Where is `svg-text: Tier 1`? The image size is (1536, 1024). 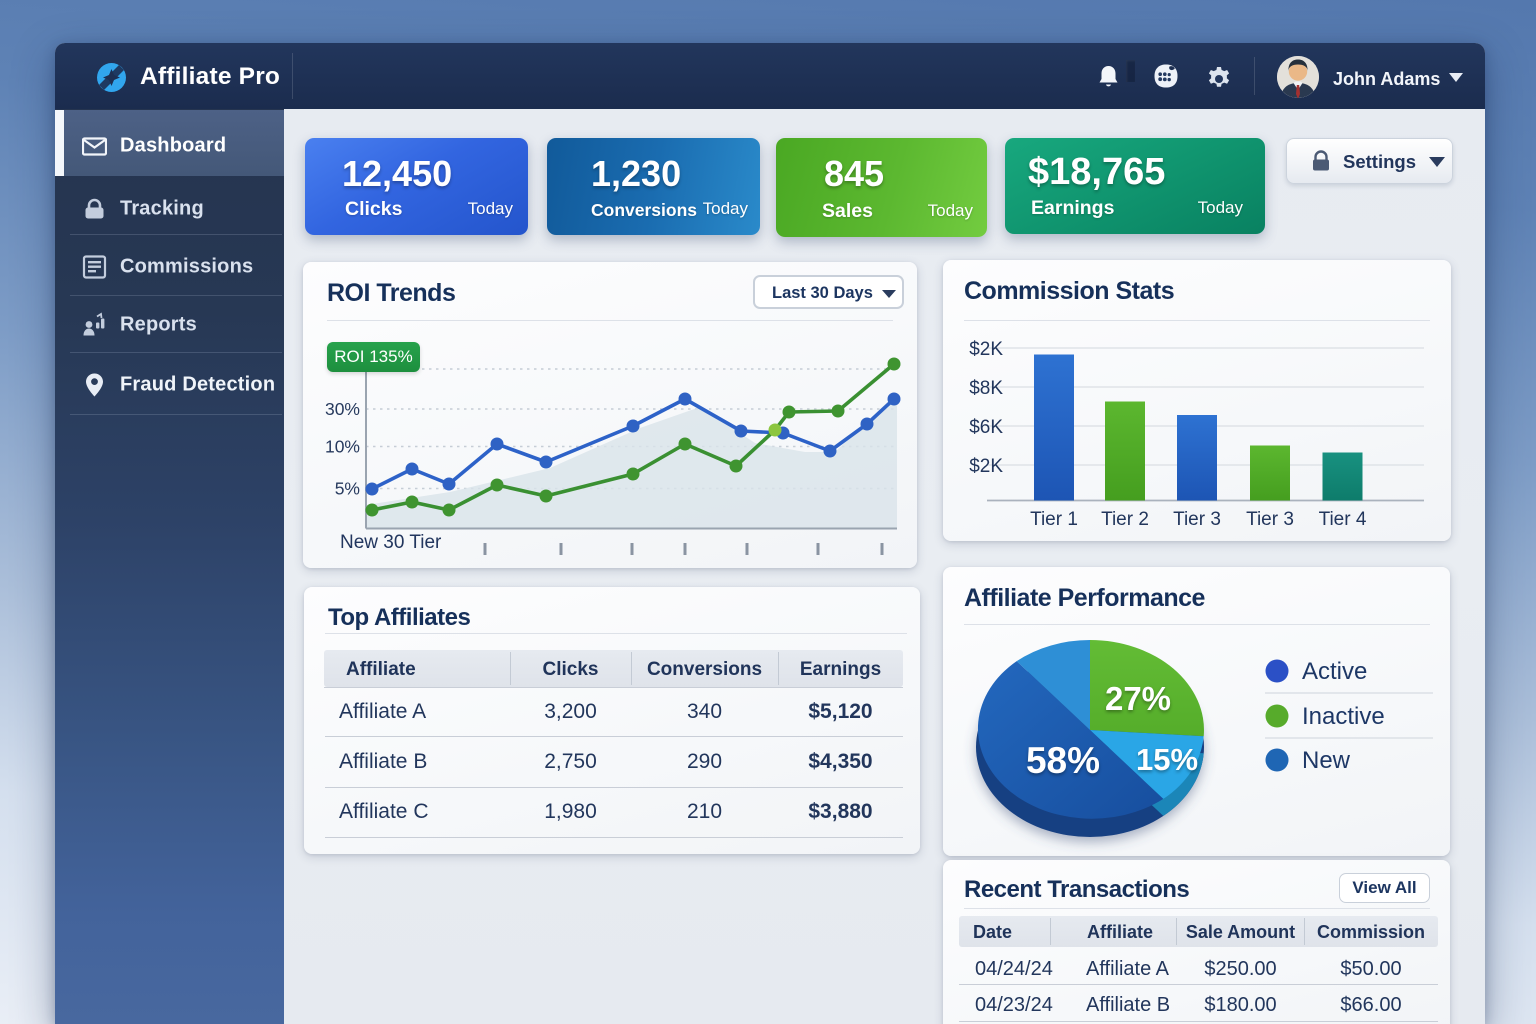 svg-text: Tier 1 is located at coordinates (1054, 519).